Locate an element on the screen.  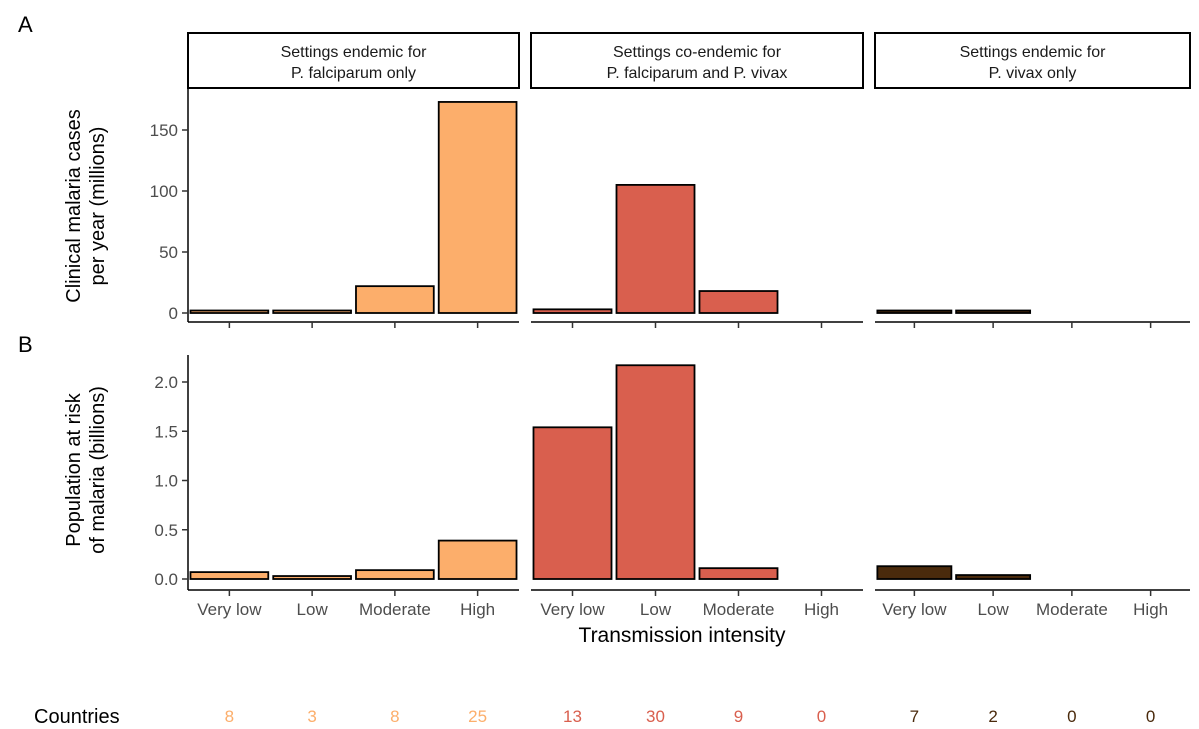
y-tick-label: 50 is located at coordinates (168, 252).